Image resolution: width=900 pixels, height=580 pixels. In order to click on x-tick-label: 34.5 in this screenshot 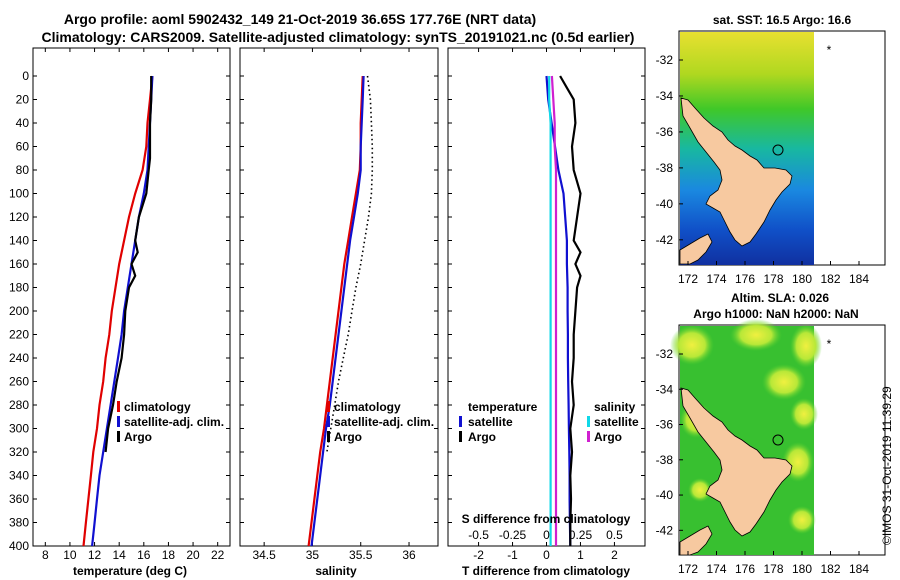, I will do `click(264, 555)`.